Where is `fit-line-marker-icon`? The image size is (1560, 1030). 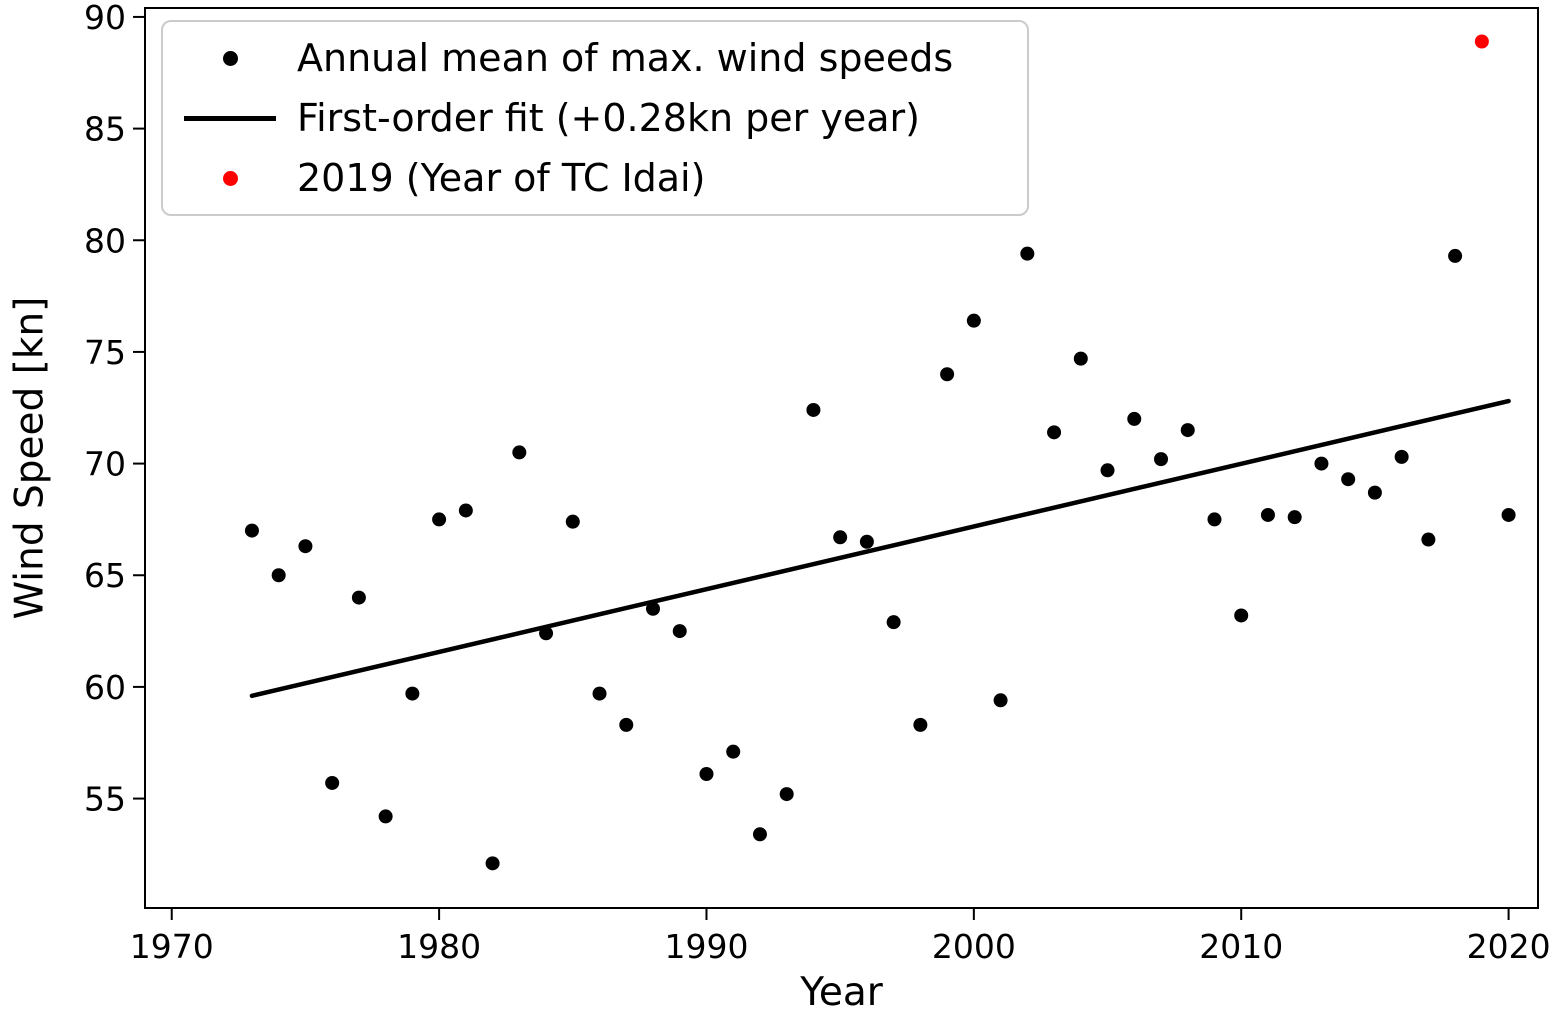
fit-line-marker-icon is located at coordinates (230, 118).